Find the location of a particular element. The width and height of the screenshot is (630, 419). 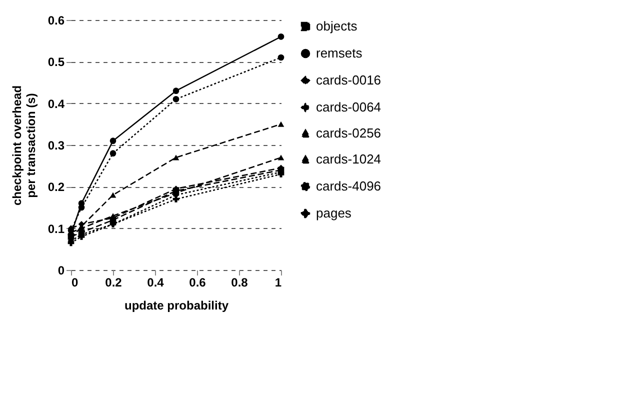

x-tick-label: 1 is located at coordinates (278, 283).